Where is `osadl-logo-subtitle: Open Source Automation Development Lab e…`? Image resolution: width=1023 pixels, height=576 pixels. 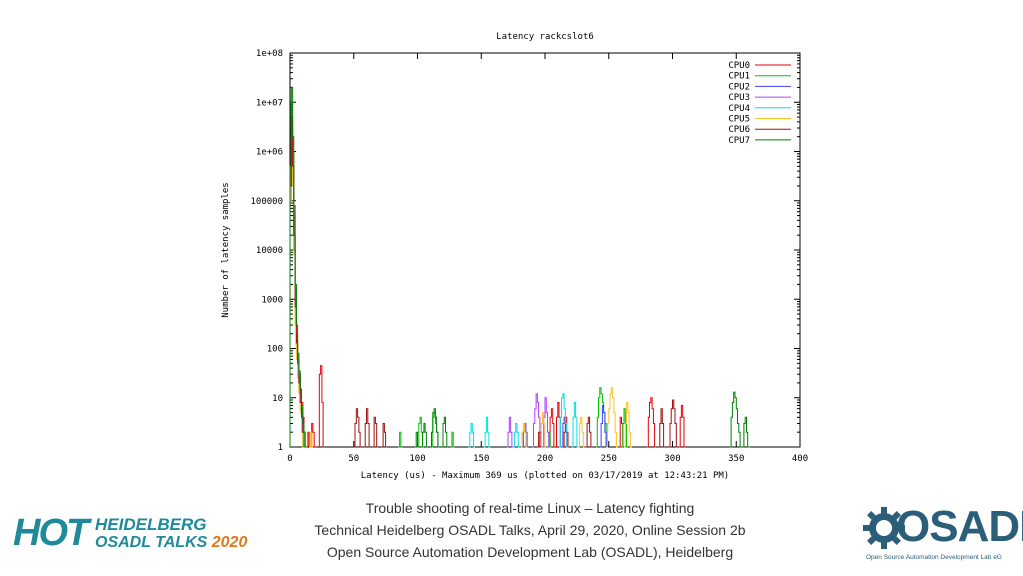 osadl-logo-subtitle: Open Source Automation Development Lab e… is located at coordinates (934, 557).